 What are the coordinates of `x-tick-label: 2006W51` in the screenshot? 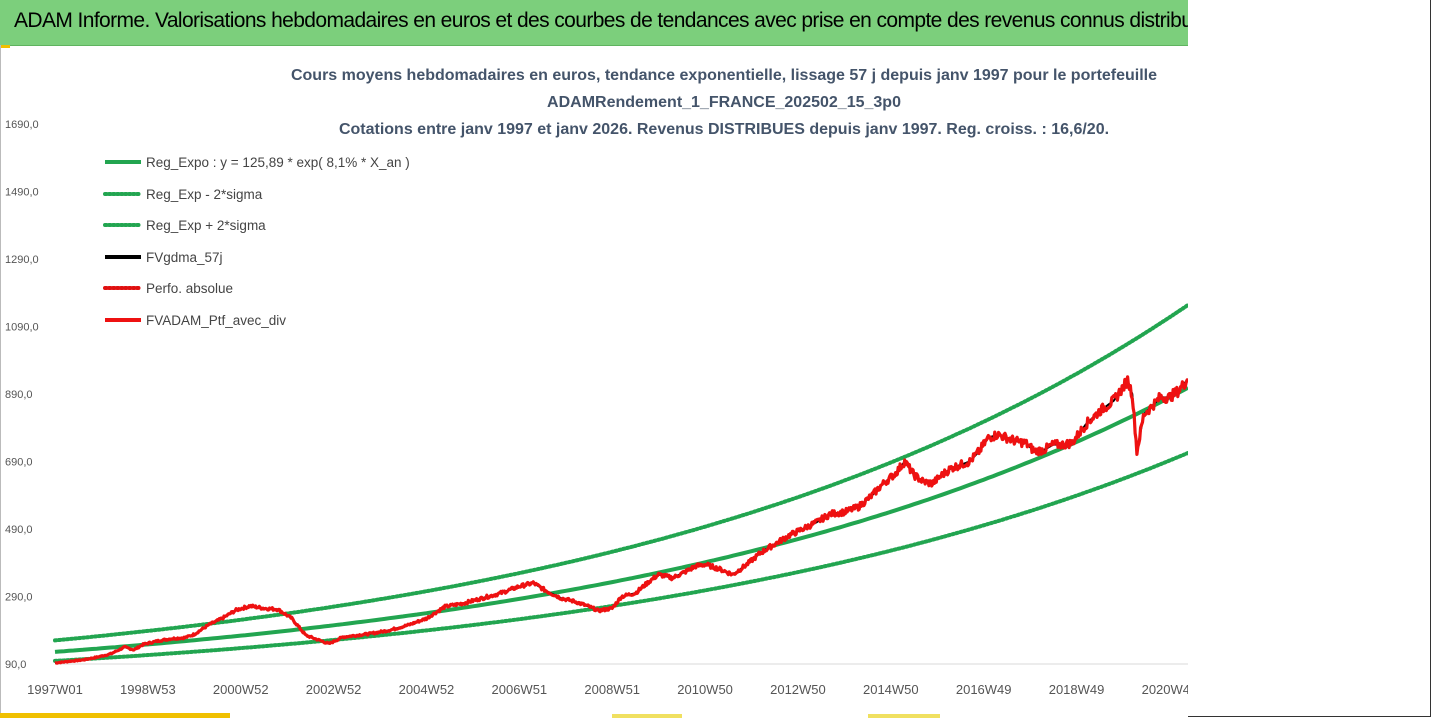 It's located at (520, 689).